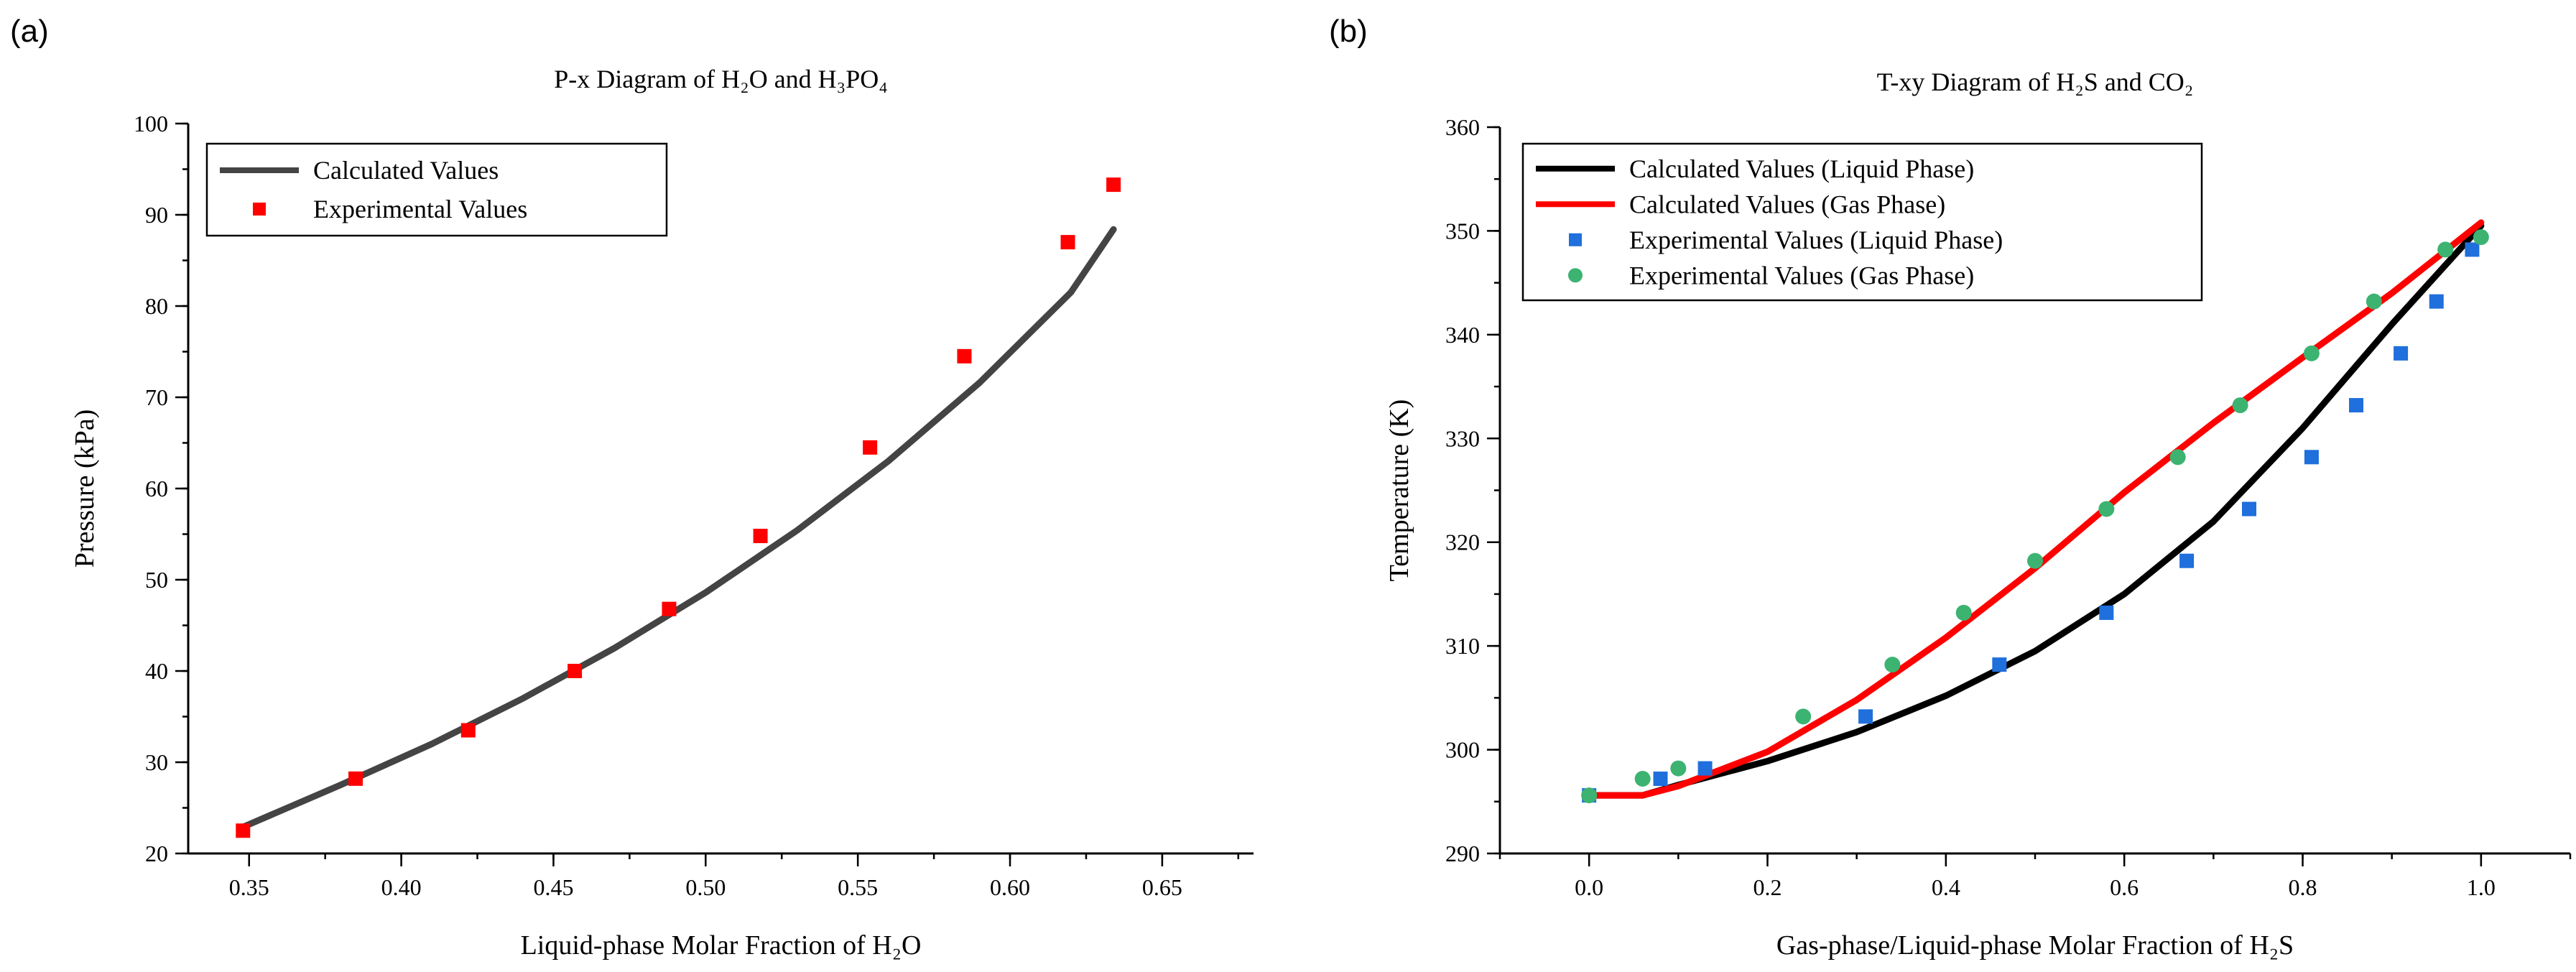 The width and height of the screenshot is (2576, 972). What do you see at coordinates (1462, 646) in the screenshot?
I see `y-tick-label: 310` at bounding box center [1462, 646].